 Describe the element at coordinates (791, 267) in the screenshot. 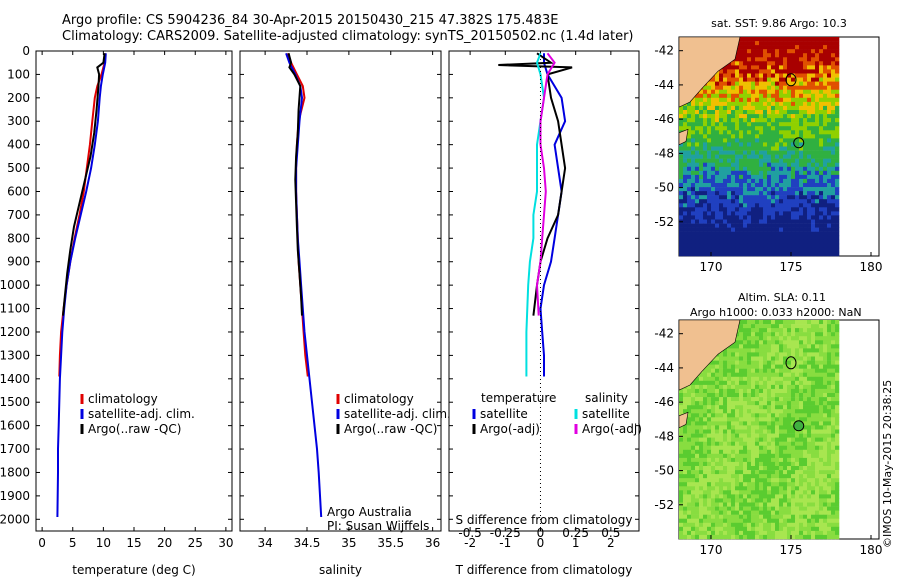

I see `lon-tick-label: 175` at that location.